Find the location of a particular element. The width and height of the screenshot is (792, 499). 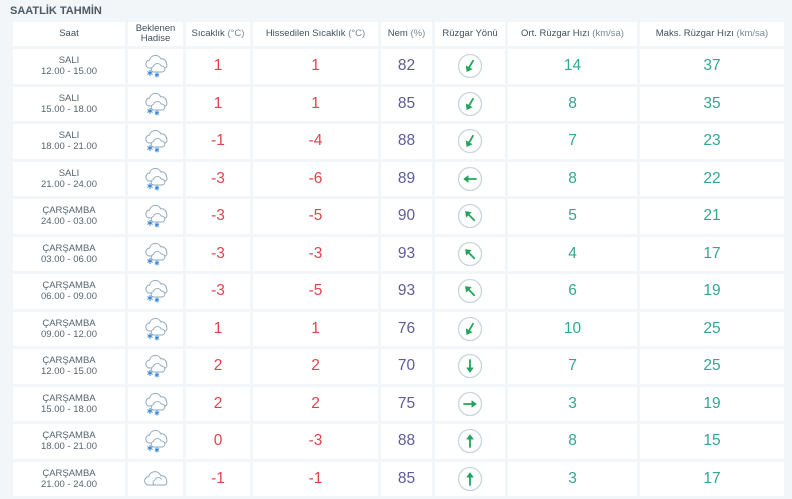

avg-wind-cell: 3 is located at coordinates (572, 403).